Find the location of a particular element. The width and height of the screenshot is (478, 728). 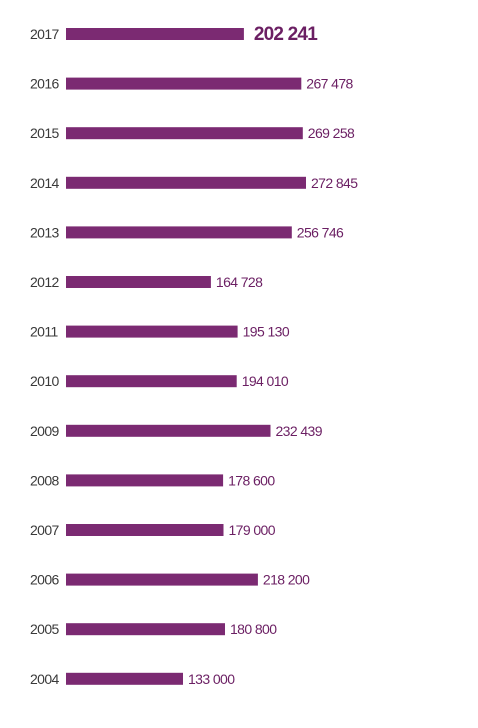

year-label: 2012 is located at coordinates (45, 282).